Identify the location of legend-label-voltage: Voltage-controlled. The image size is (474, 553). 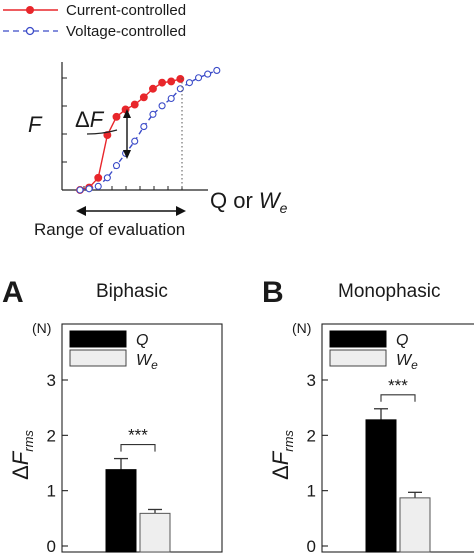
(126, 31).